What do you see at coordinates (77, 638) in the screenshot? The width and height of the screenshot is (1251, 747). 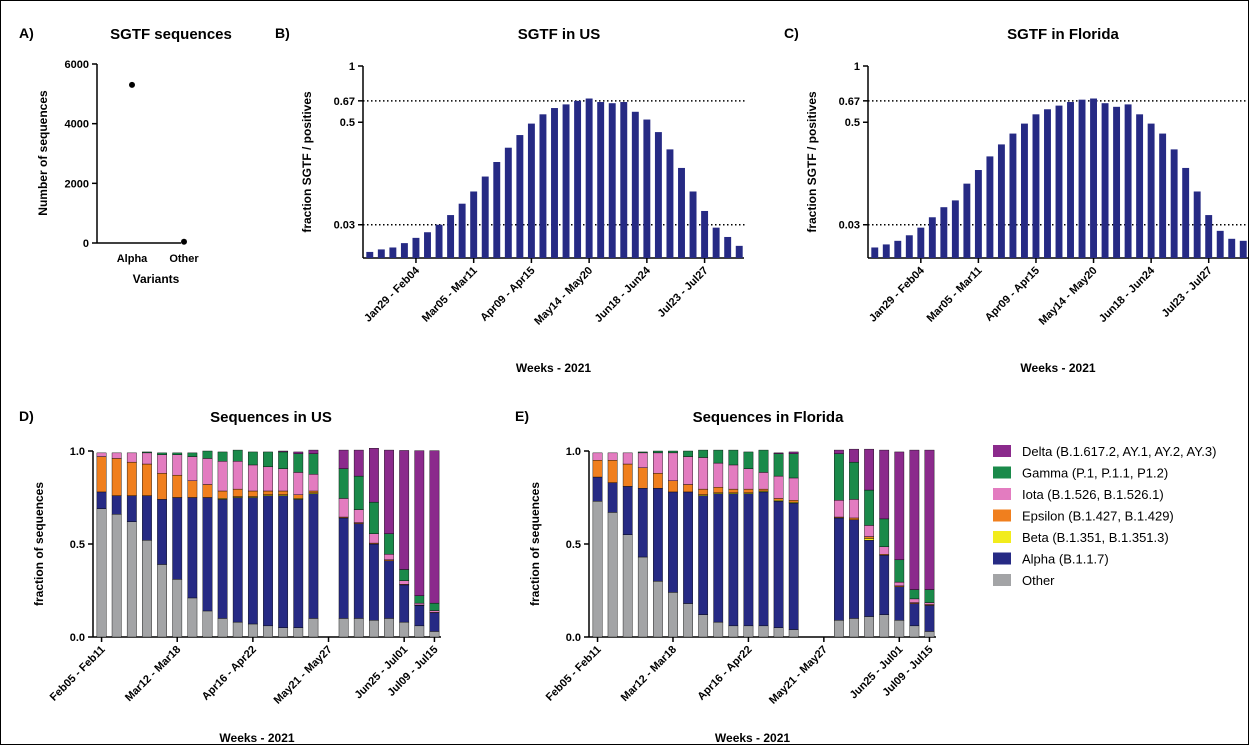 I see `y-tick-label: 0.0` at bounding box center [77, 638].